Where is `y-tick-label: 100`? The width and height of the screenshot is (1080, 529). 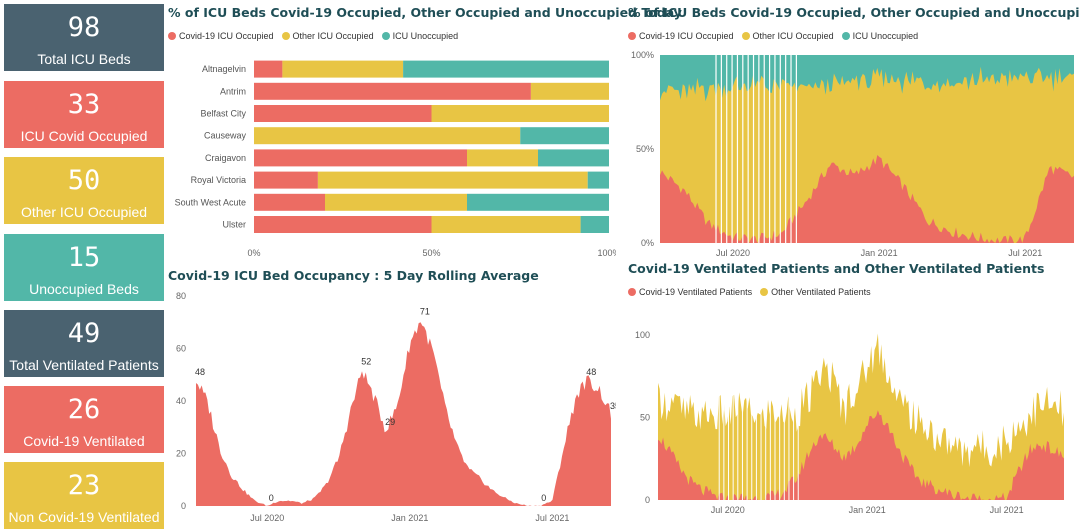
y-tick-label: 100 is located at coordinates (642, 335).